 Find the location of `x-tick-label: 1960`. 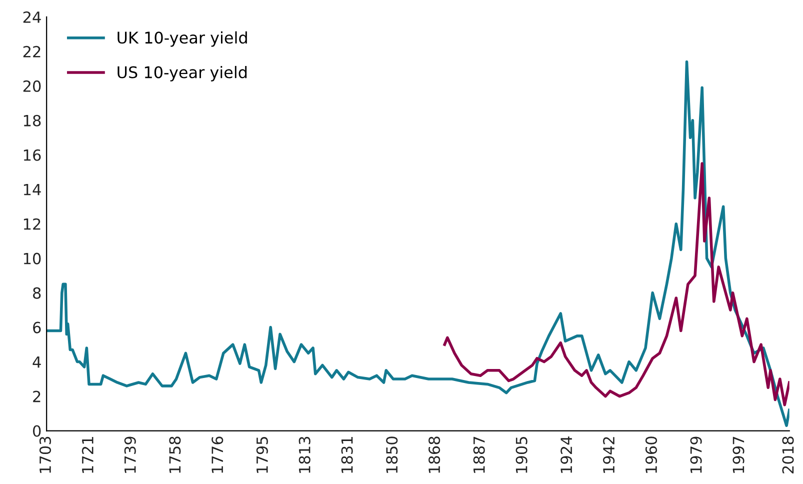

x-tick-label: 1960 is located at coordinates (651, 454).